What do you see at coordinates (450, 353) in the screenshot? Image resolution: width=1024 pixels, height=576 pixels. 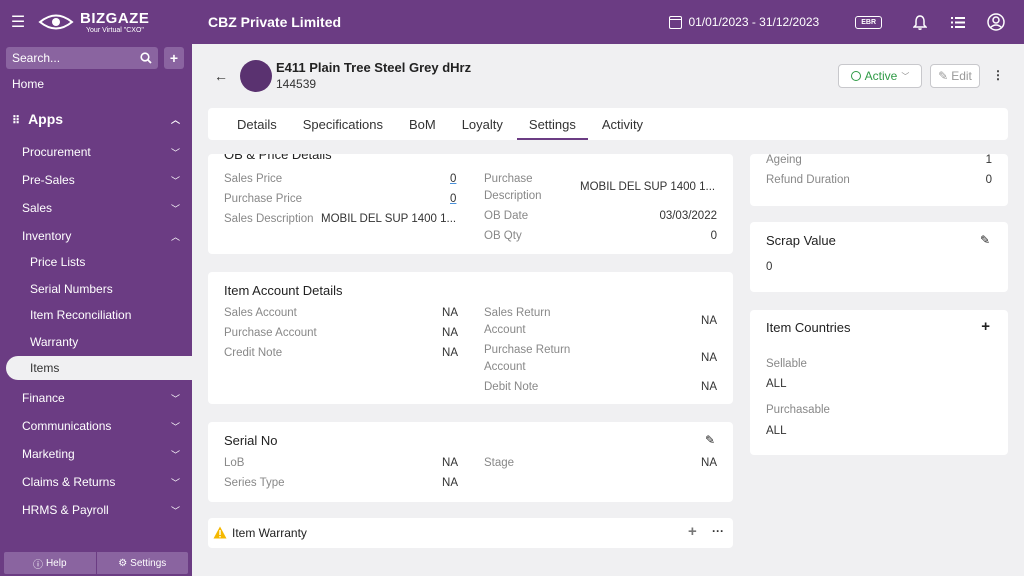 I see `credit-note-value: NA` at bounding box center [450, 353].